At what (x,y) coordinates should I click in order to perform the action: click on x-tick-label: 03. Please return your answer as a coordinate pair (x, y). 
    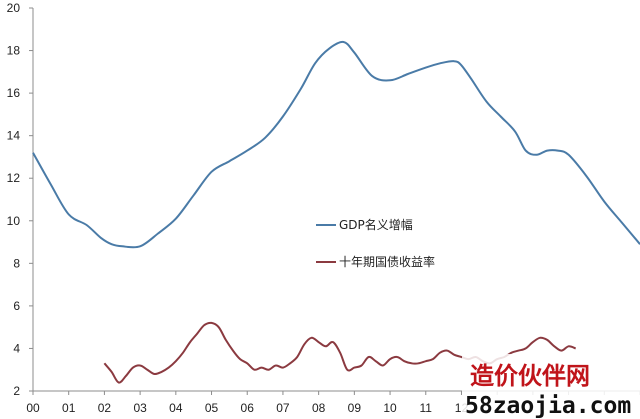
    Looking at the image, I should click on (140, 408).